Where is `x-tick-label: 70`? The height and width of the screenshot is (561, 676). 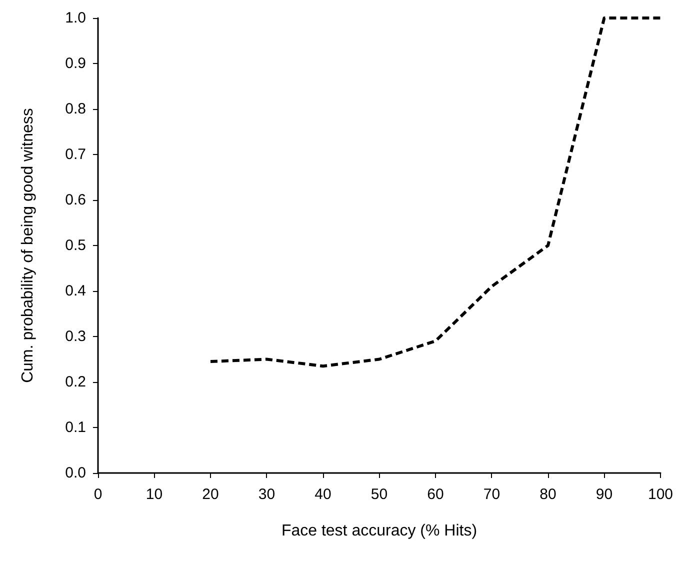
x-tick-label: 70 is located at coordinates (491, 494).